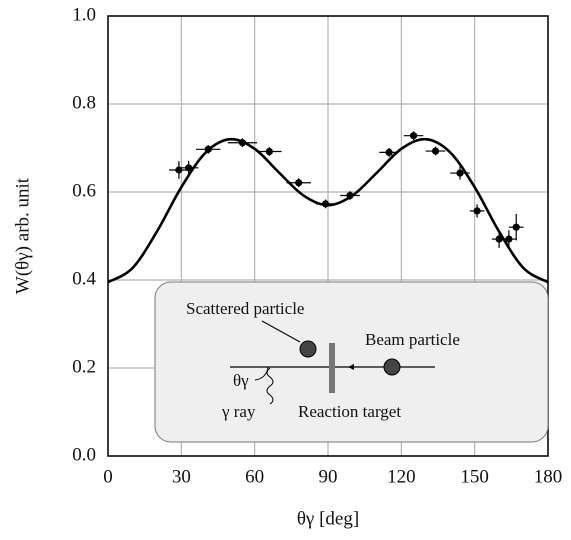 This screenshot has height=540, width=571. Describe the element at coordinates (245, 308) in the screenshot. I see `annotation: Scattered particle` at that location.